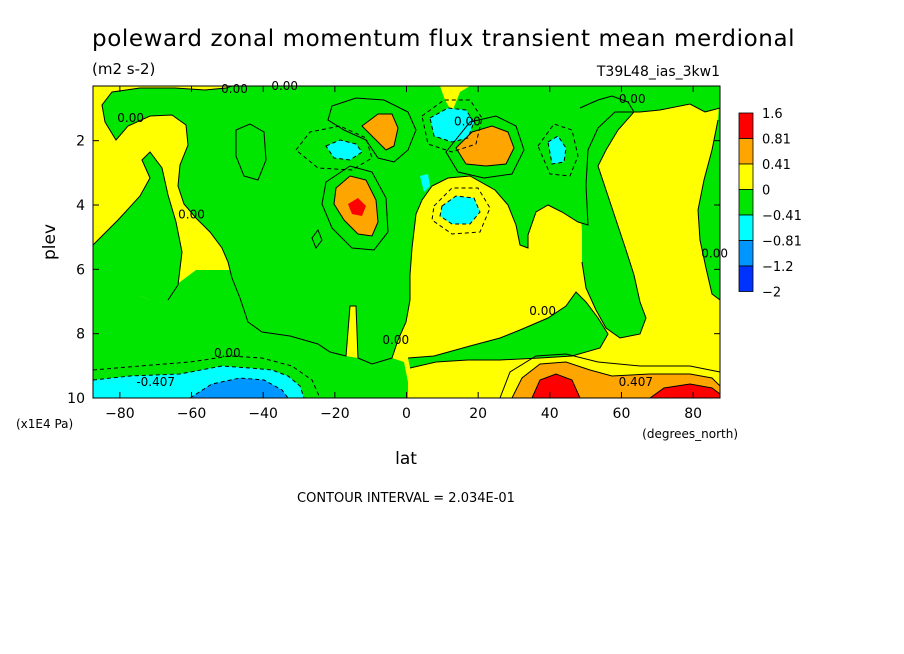  I want to click on zero-contour-left, so click(137, 226).